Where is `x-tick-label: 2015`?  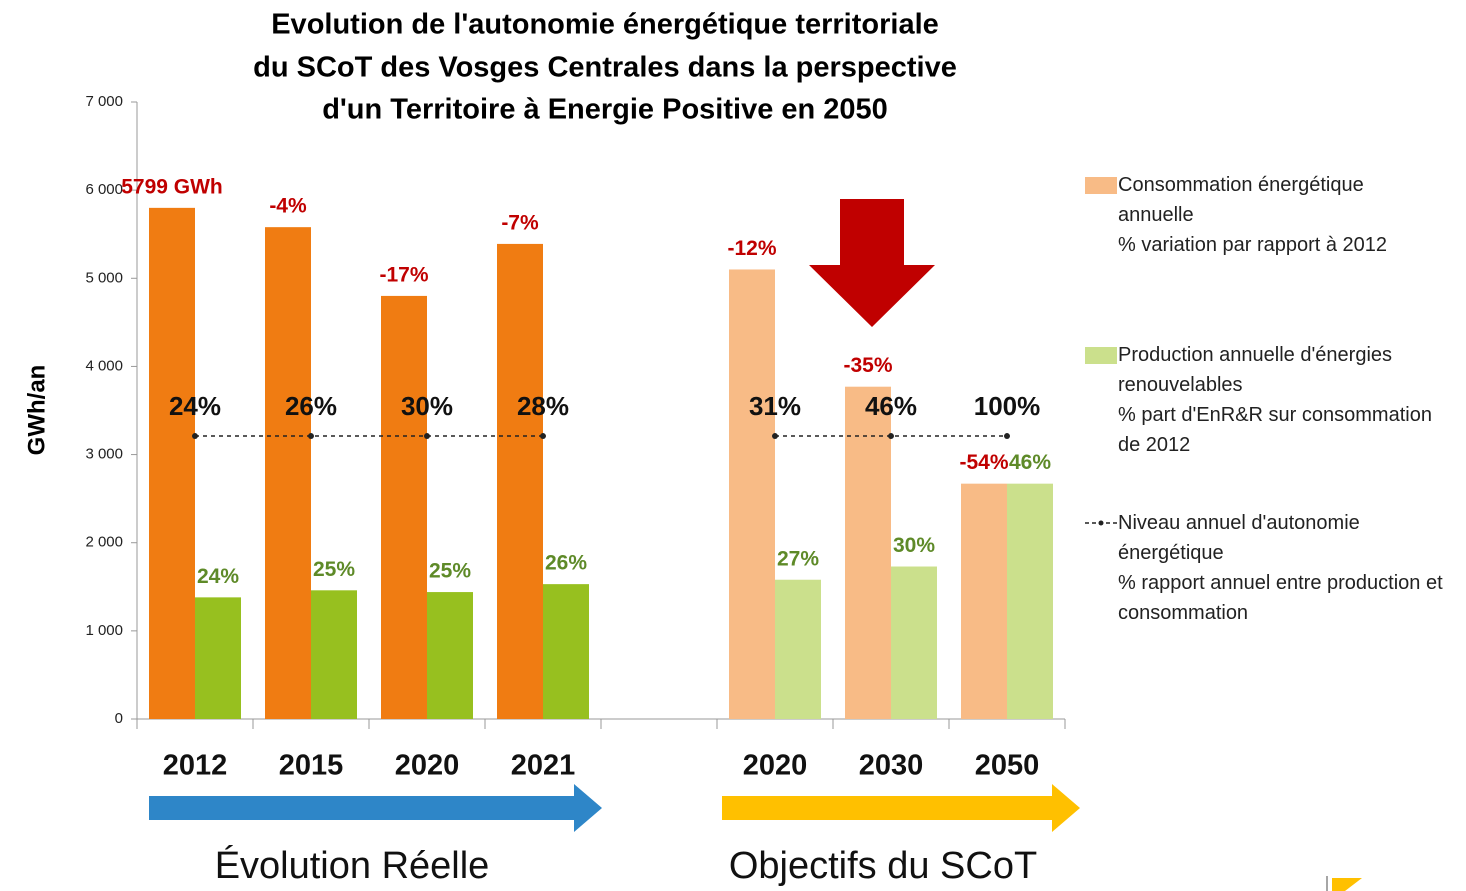 x-tick-label: 2015 is located at coordinates (311, 766).